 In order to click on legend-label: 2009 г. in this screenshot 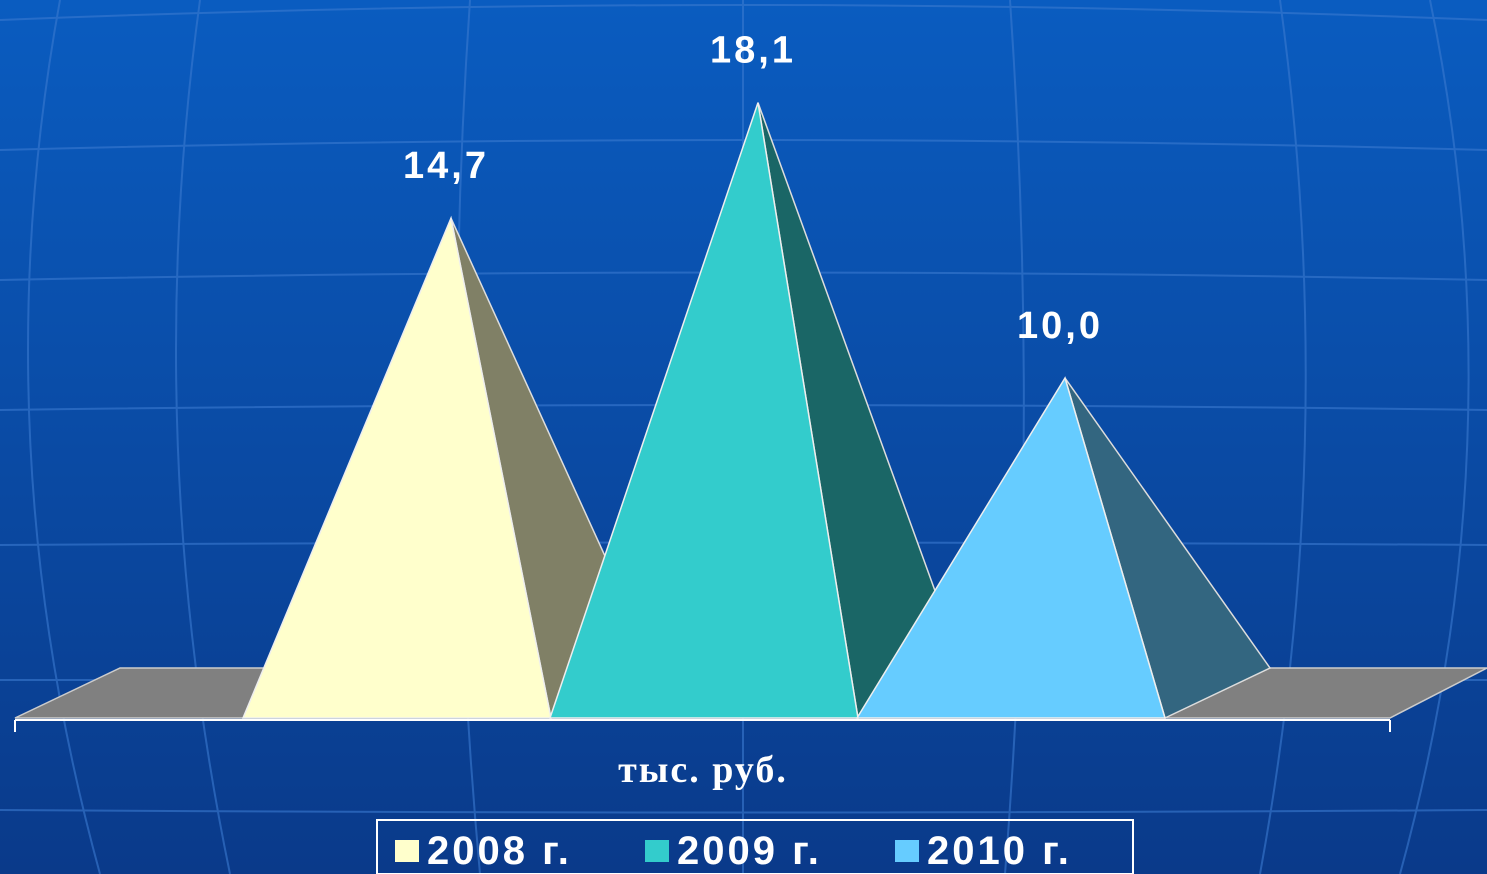, I will do `click(749, 851)`.